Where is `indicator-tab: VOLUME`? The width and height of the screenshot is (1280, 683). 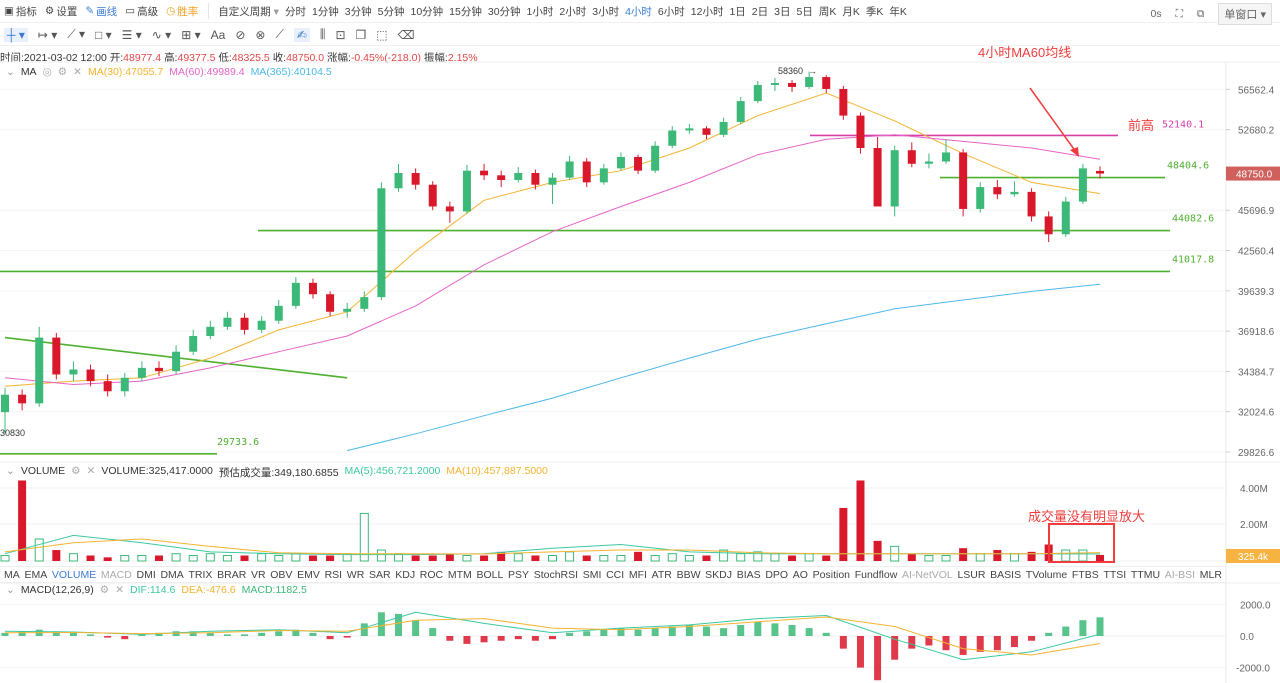
indicator-tab: VOLUME is located at coordinates (74, 574).